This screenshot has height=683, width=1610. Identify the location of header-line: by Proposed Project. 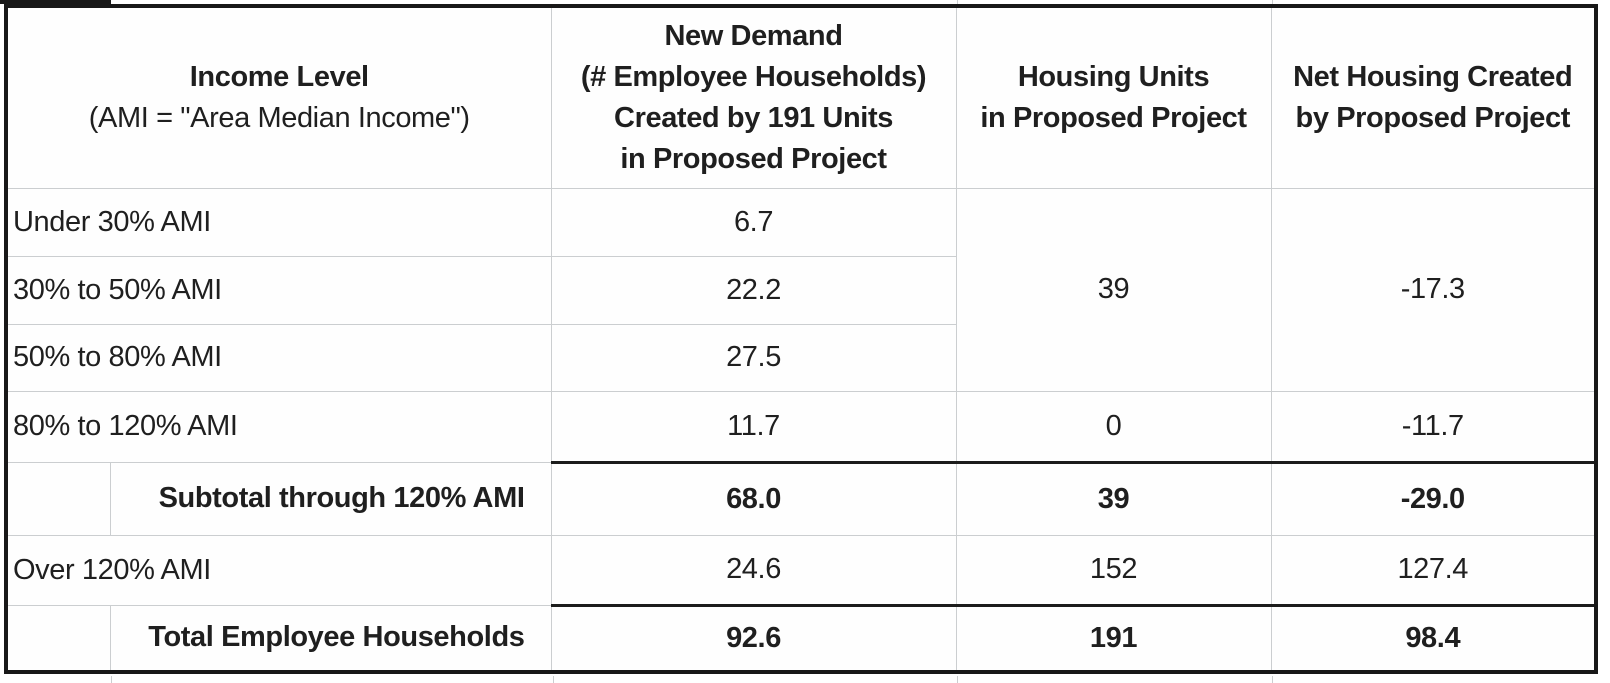
(1433, 117).